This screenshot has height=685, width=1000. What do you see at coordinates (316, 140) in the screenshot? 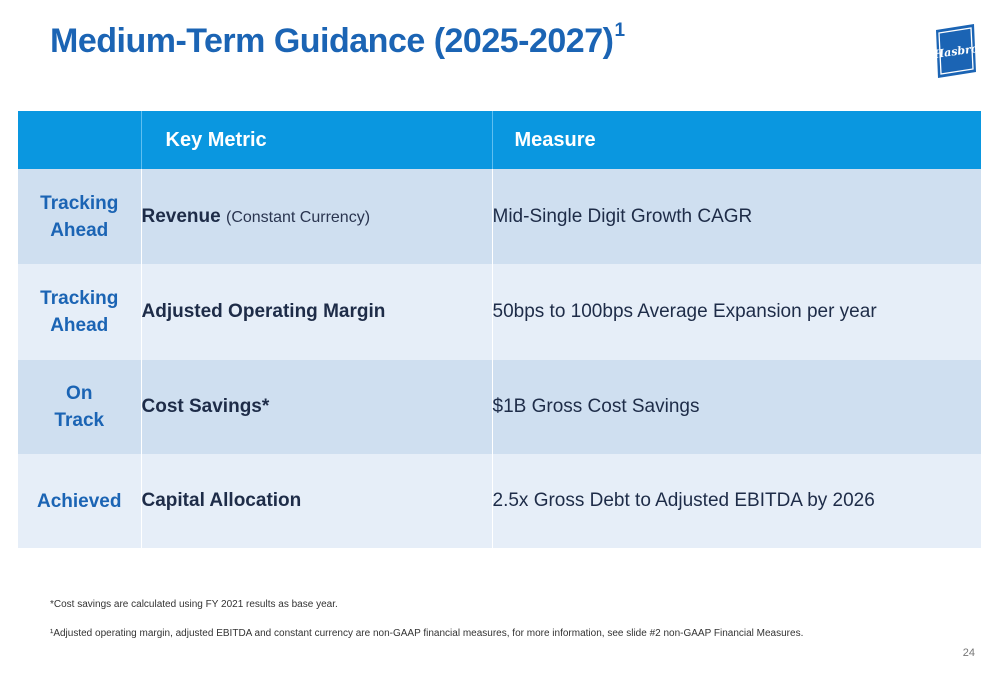
I see `header-key-metric: Key Metric` at bounding box center [316, 140].